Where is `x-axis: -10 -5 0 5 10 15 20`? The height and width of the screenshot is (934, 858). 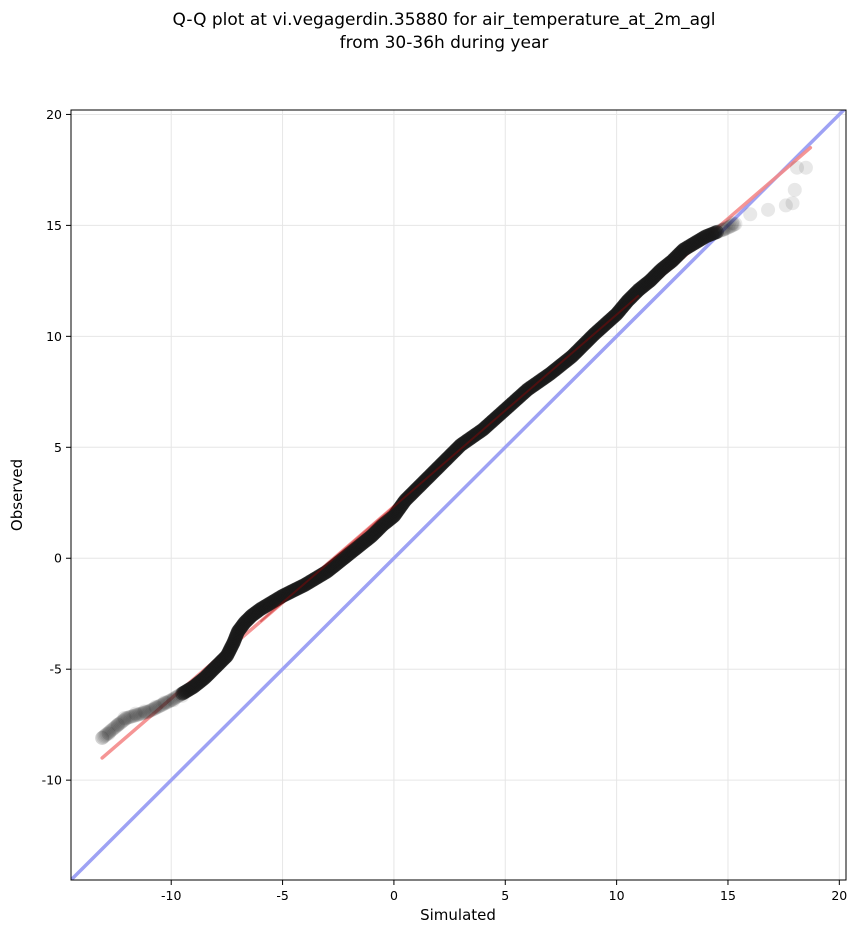
x-axis: -10 -5 0 5 10 15 20 is located at coordinates (504, 891).